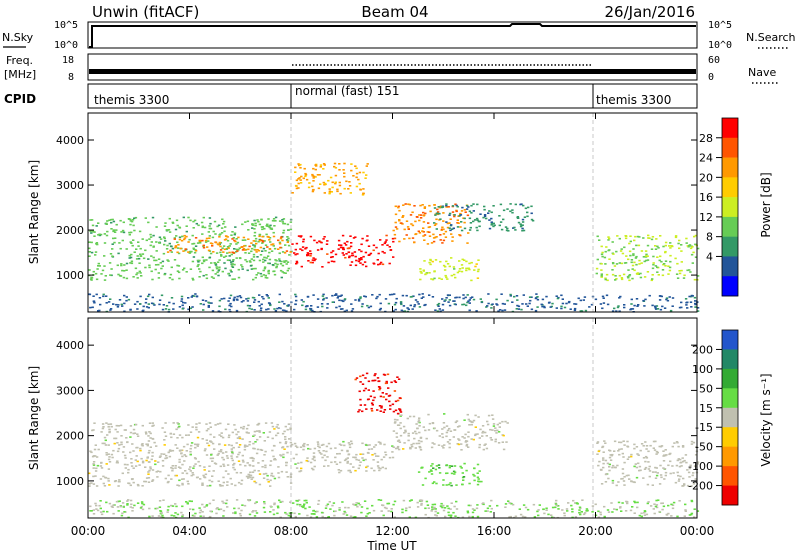 The image size is (800, 554). I want to click on cpid-label: CPID, so click(20, 99).